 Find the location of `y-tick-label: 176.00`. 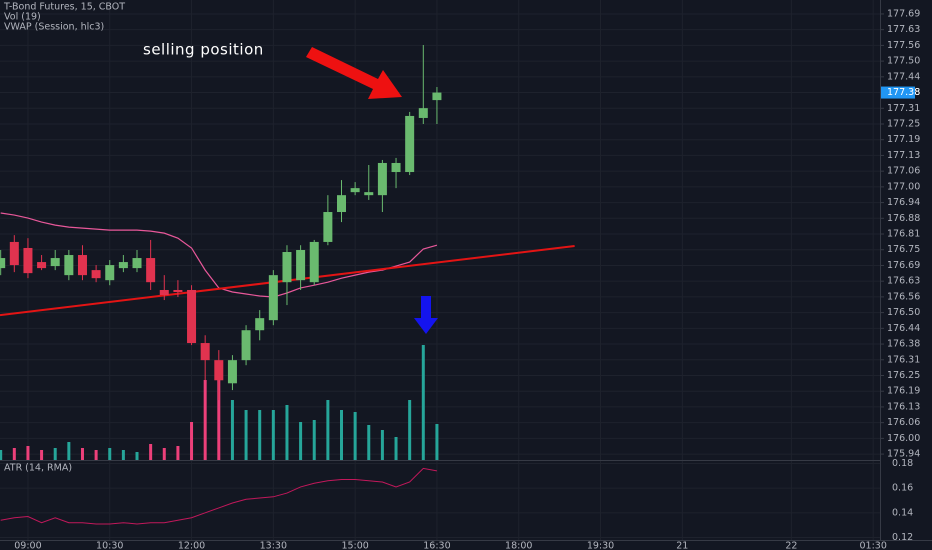

y-tick-label: 176.00 is located at coordinates (903, 438).